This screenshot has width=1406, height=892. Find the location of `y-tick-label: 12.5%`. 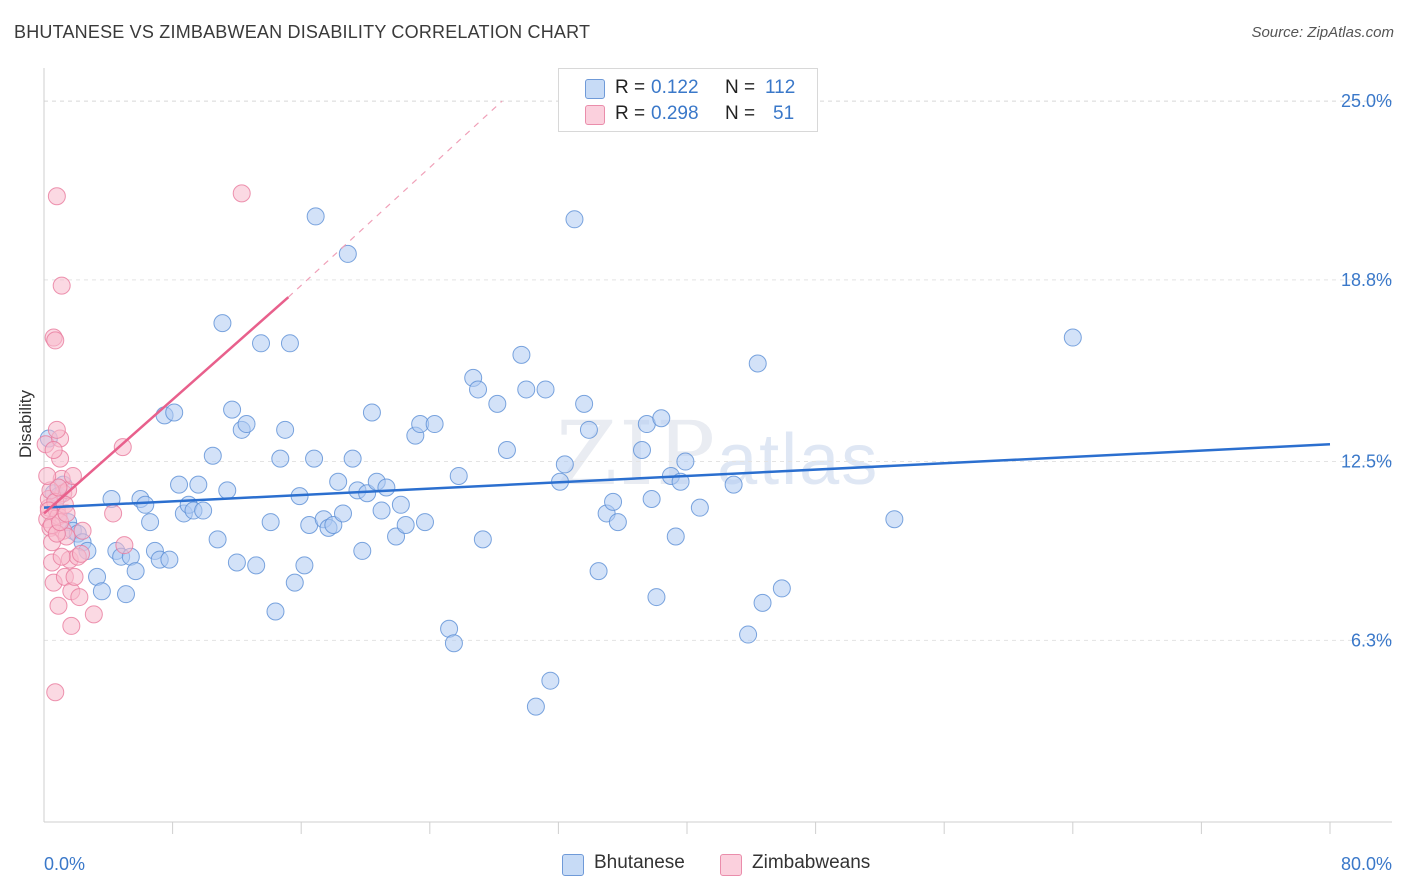

y-tick-label: 12.5% is located at coordinates (1366, 462).